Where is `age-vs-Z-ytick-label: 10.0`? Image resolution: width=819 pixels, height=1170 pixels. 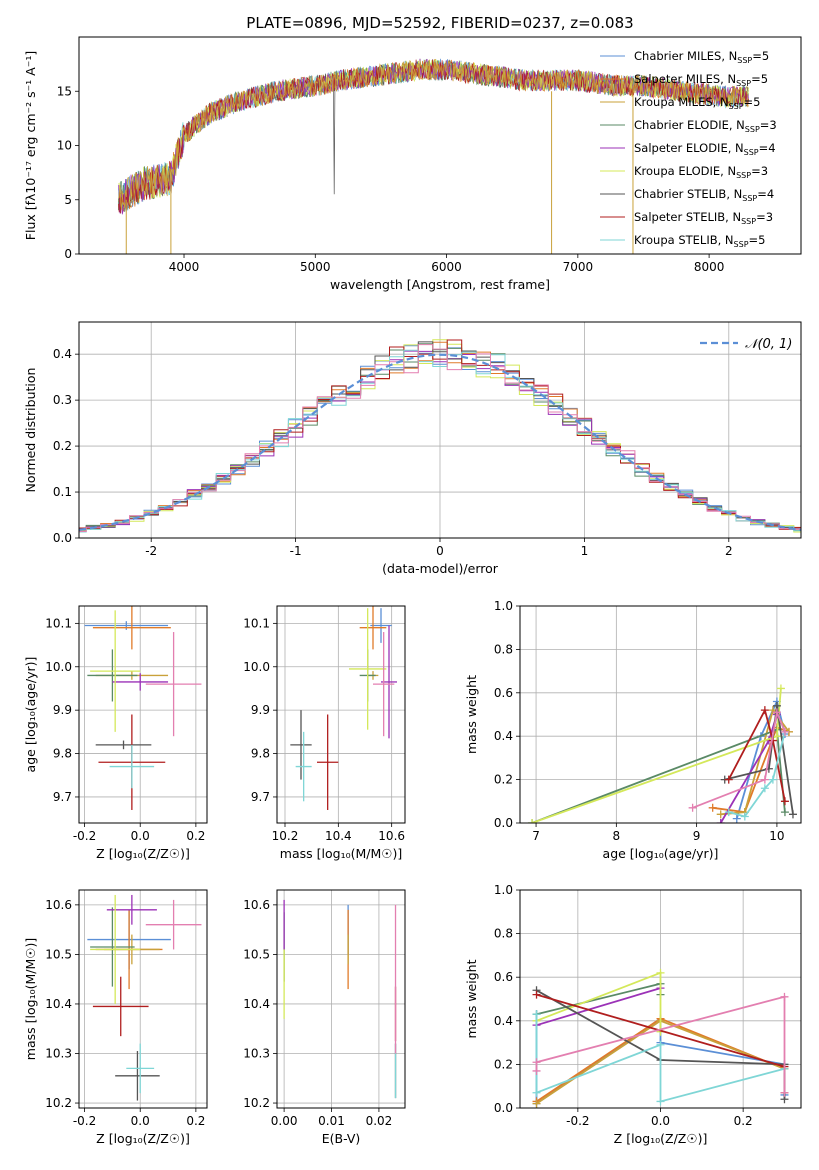 age-vs-Z-ytick-label: 10.0 is located at coordinates (58, 667).